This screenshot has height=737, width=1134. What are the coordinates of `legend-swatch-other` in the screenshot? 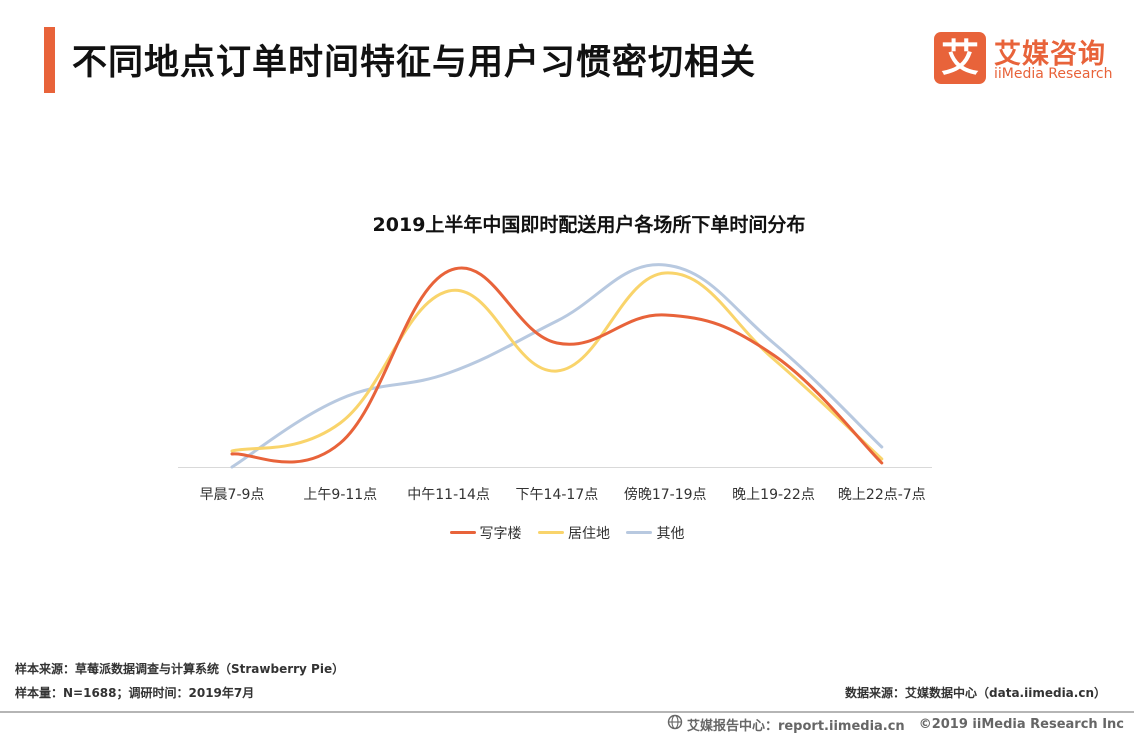 It's located at (639, 532).